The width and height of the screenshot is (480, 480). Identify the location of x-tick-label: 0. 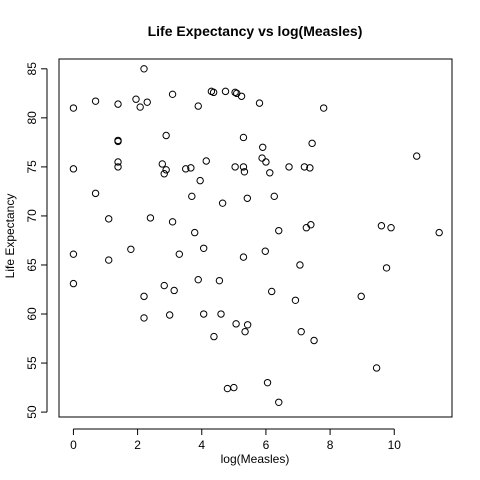
(73, 445).